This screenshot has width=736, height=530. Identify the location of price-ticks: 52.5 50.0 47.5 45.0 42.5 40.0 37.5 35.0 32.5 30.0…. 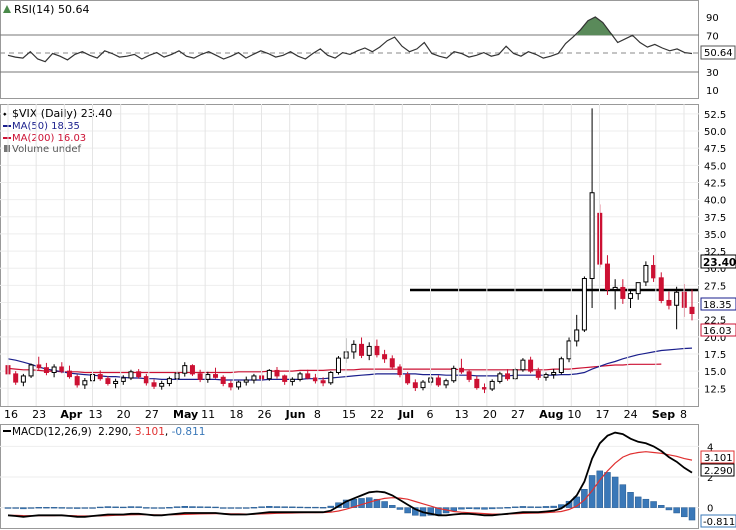
(715, 252).